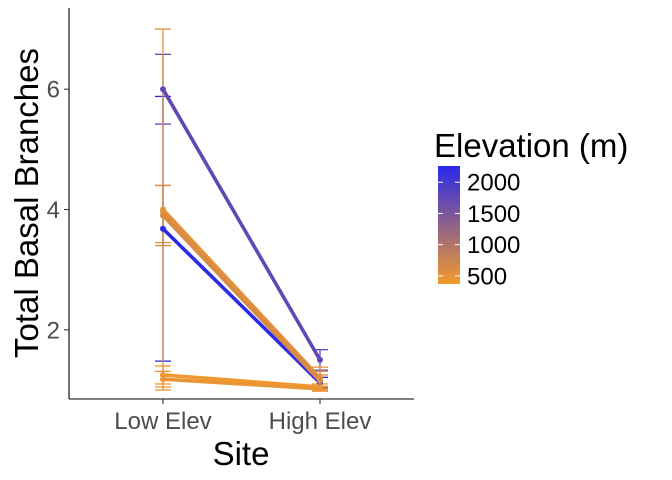 The height and width of the screenshot is (480, 672). Describe the element at coordinates (53, 210) in the screenshot. I see `y-tick-label: 4` at that location.